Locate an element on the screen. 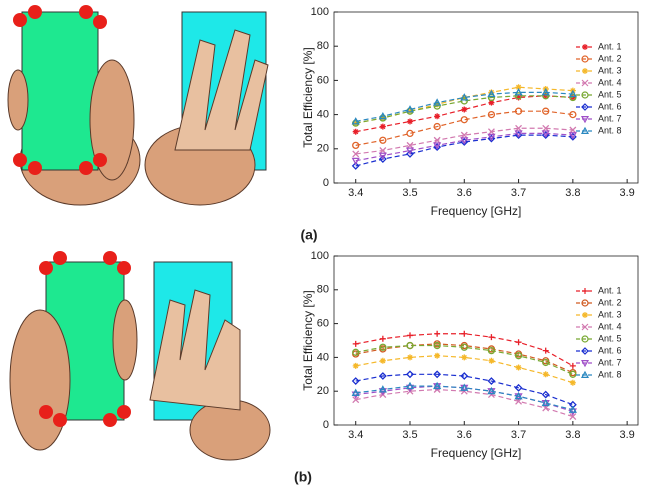 The image size is (652, 489). legend-label: Ant. 6 is located at coordinates (610, 106).